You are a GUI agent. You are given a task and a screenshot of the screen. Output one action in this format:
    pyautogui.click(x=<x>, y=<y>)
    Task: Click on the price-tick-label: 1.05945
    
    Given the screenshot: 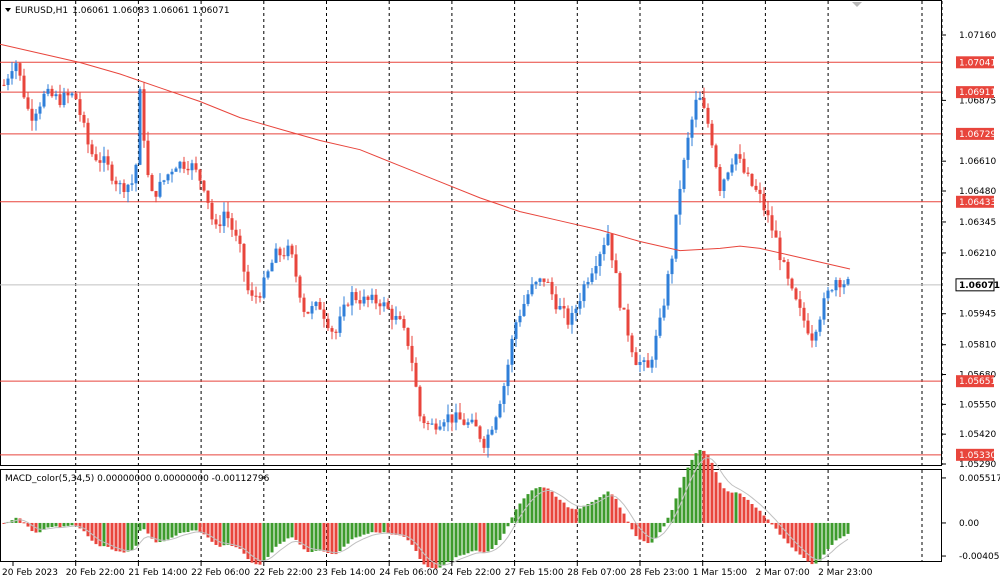 What is the action you would take?
    pyautogui.click(x=977, y=315)
    